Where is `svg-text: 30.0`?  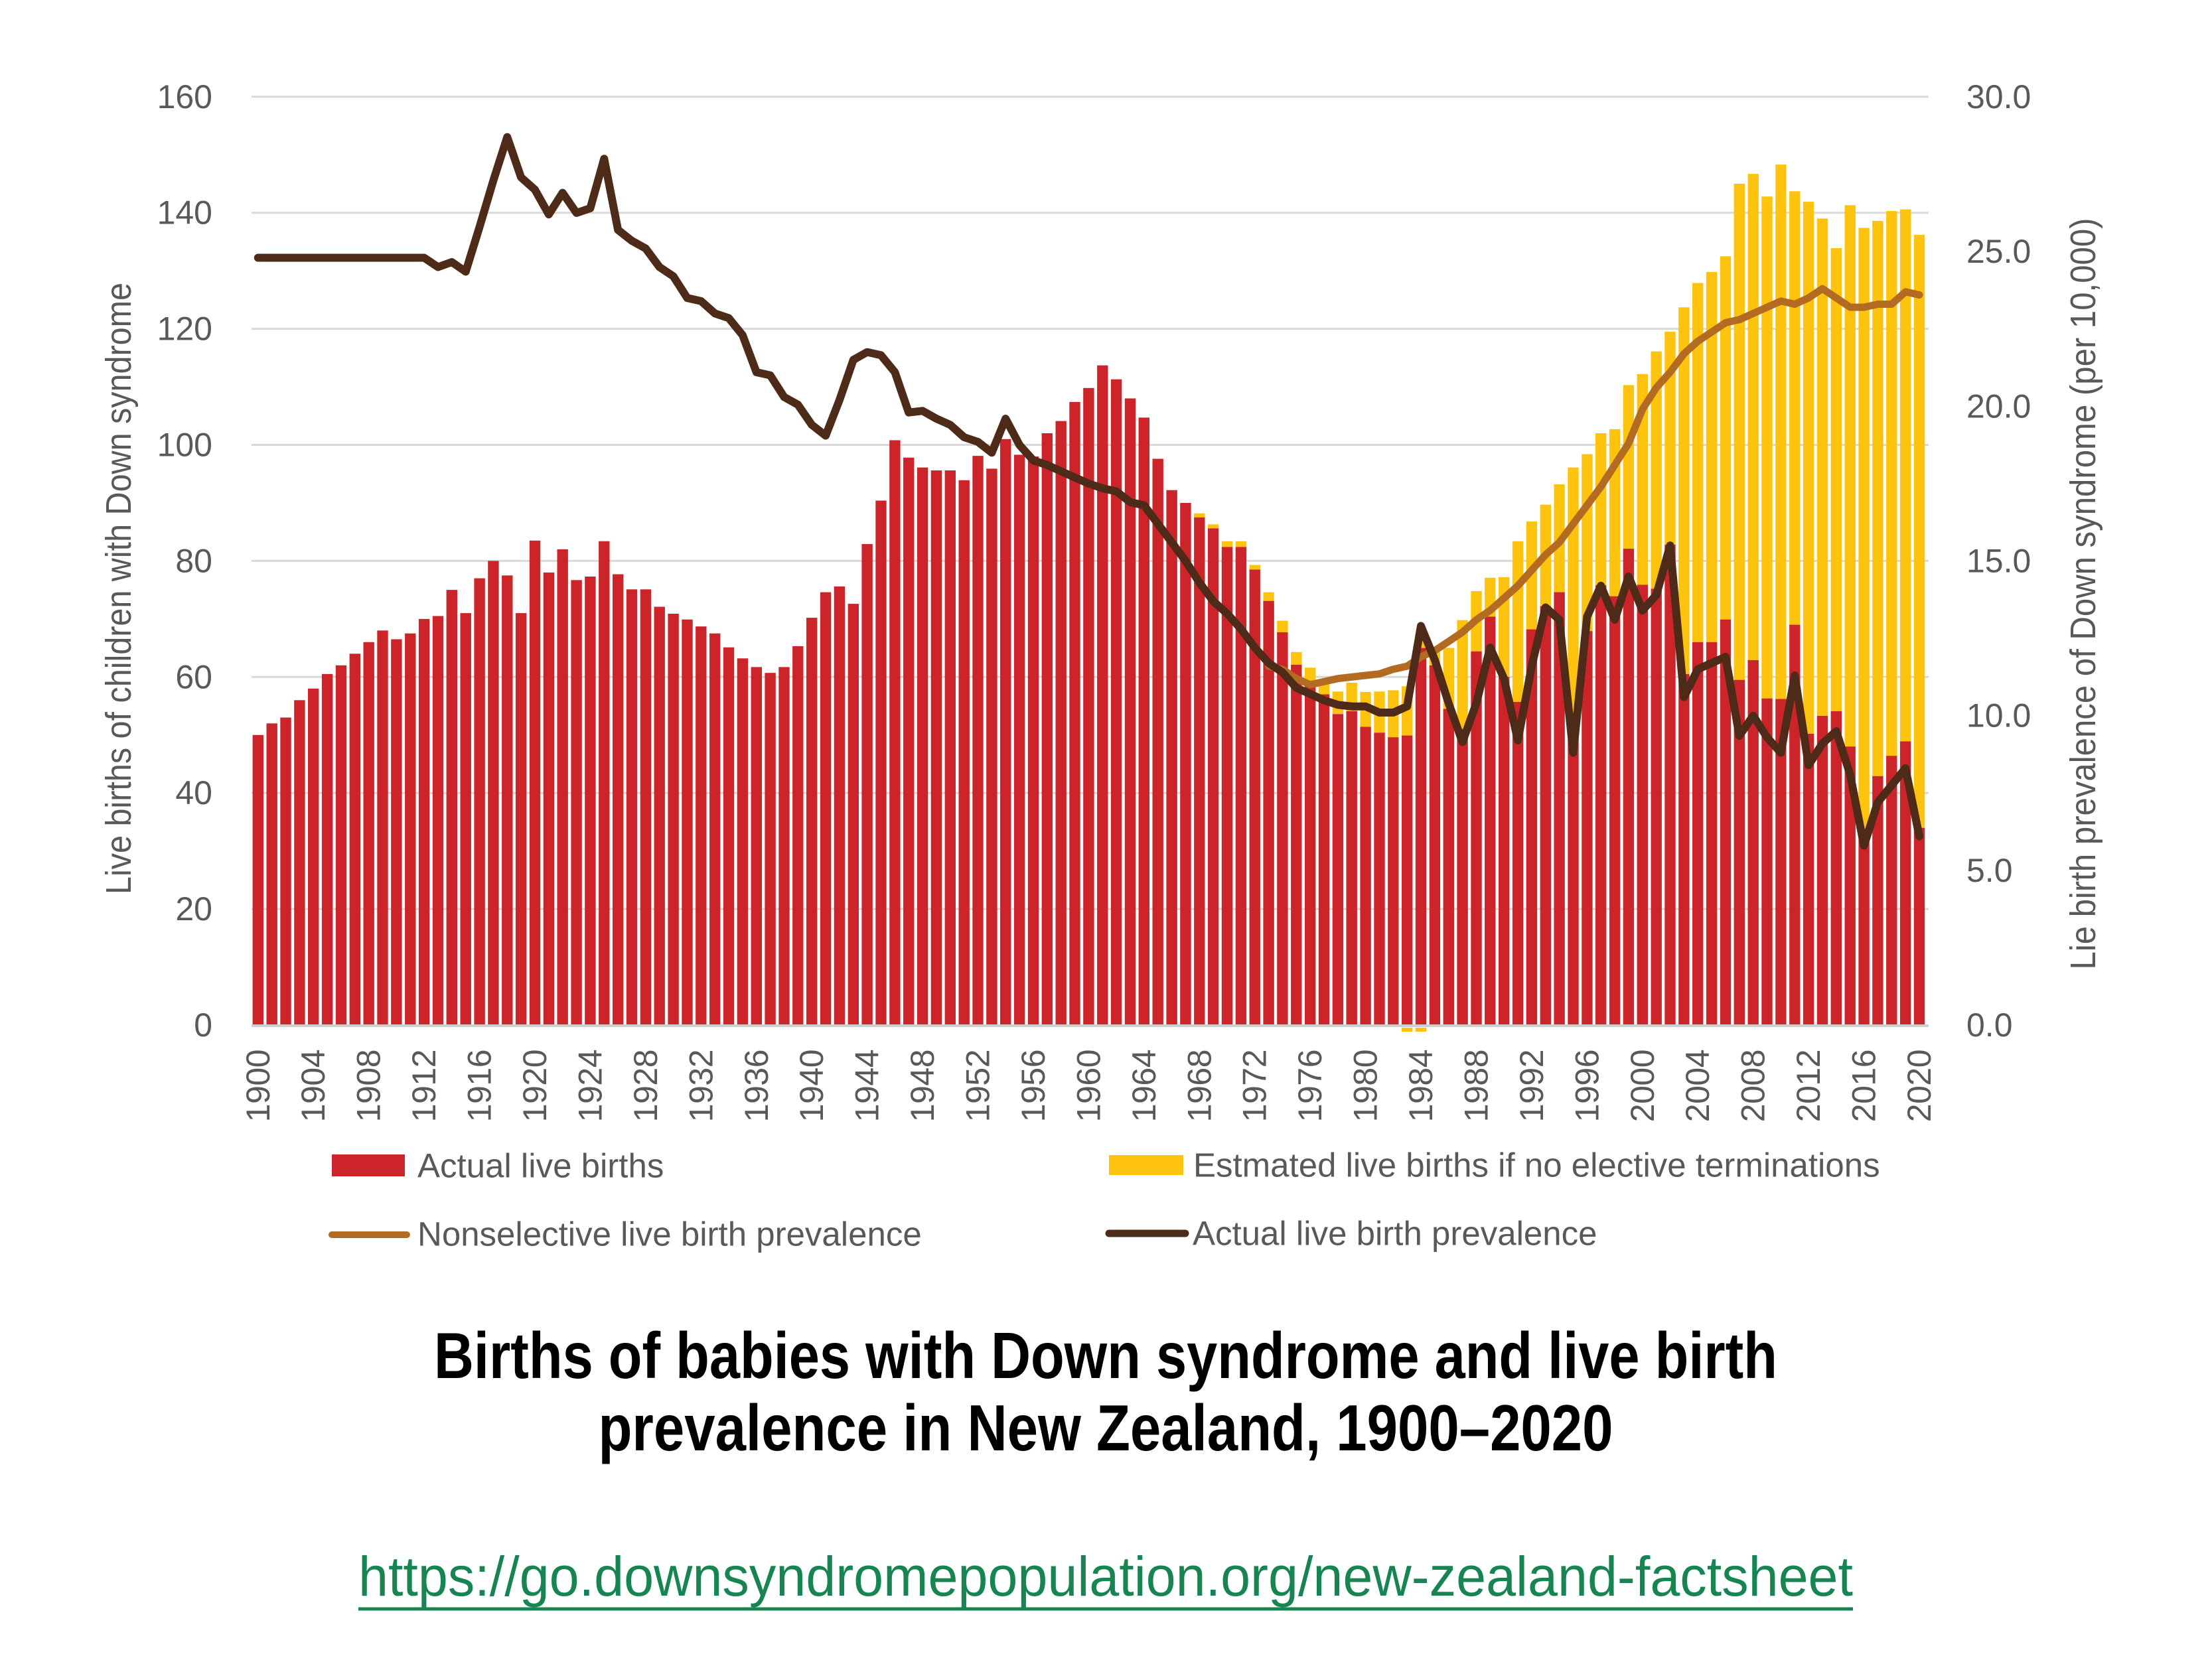
svg-text: 30.0 is located at coordinates (1998, 96).